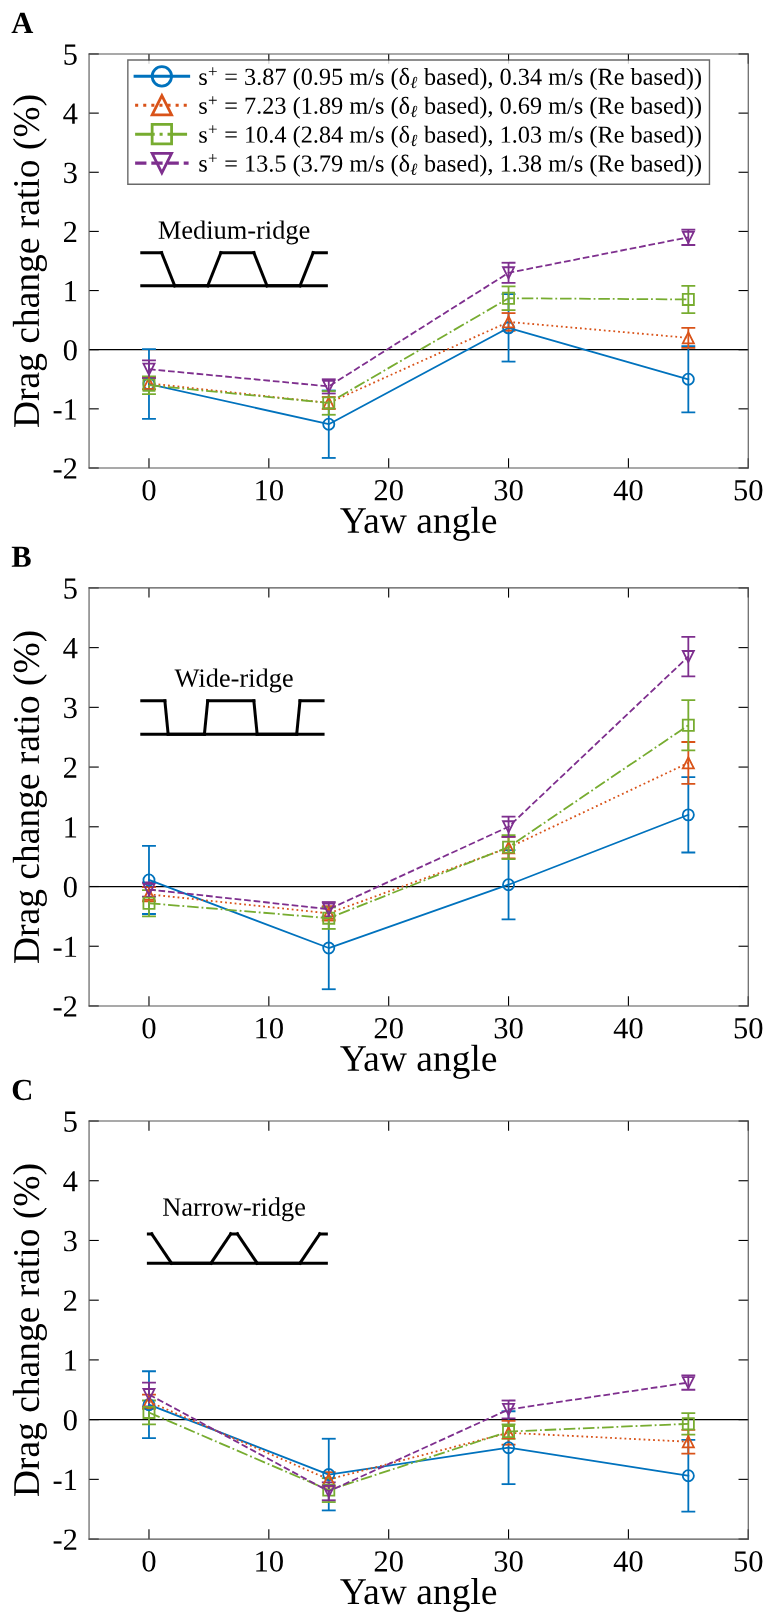 This screenshot has height=1616, width=771. Describe the element at coordinates (234, 232) in the screenshot. I see `annotation: Medium-ridge` at that location.